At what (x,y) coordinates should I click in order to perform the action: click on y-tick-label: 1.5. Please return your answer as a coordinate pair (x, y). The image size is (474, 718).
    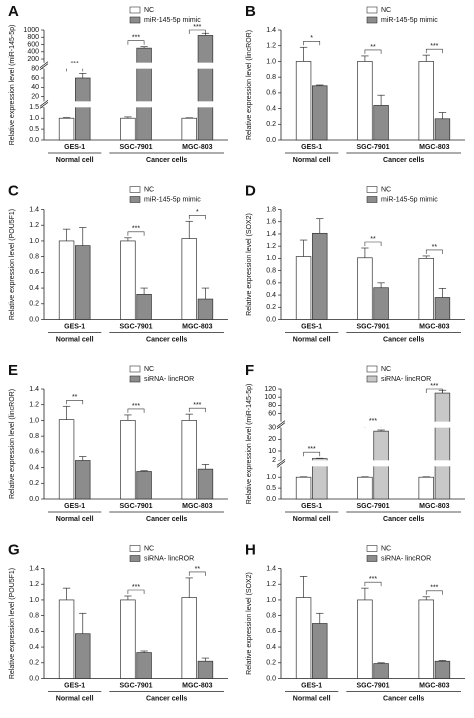
    Looking at the image, I should click on (34, 107).